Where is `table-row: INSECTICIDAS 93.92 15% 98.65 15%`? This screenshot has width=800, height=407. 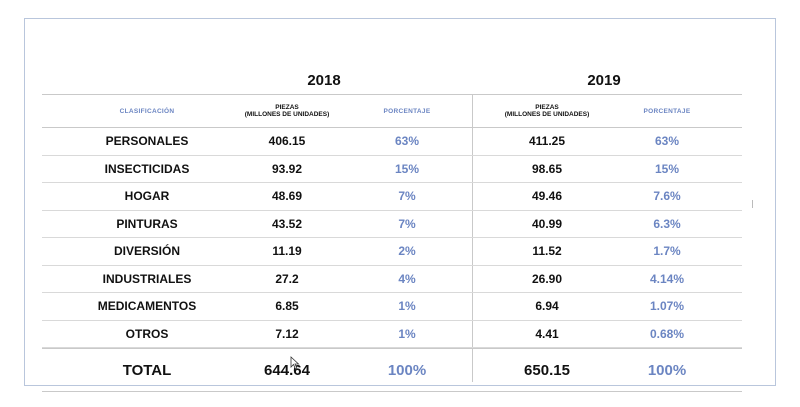 table-row: INSECTICIDAS 93.92 15% 98.65 15% is located at coordinates (392, 169).